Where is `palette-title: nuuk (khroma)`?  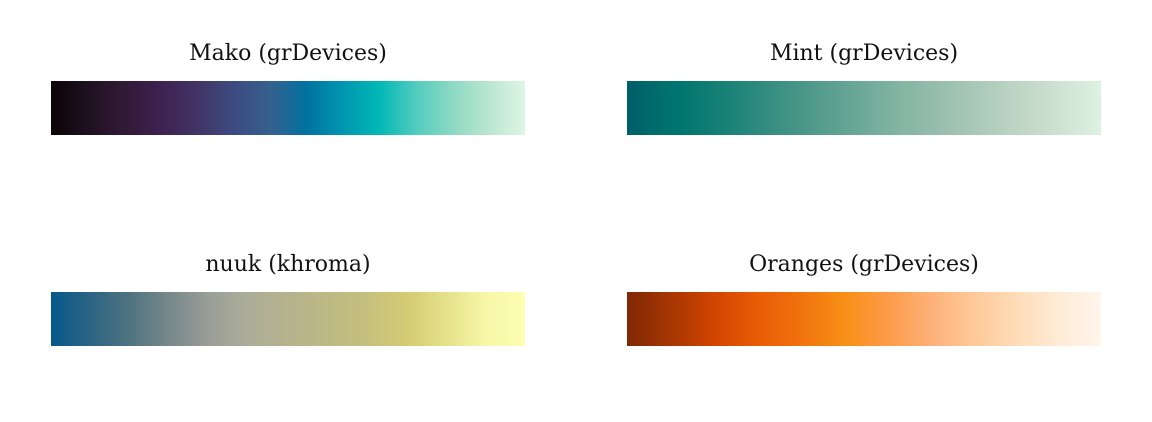 palette-title: nuuk (khroma) is located at coordinates (288, 264).